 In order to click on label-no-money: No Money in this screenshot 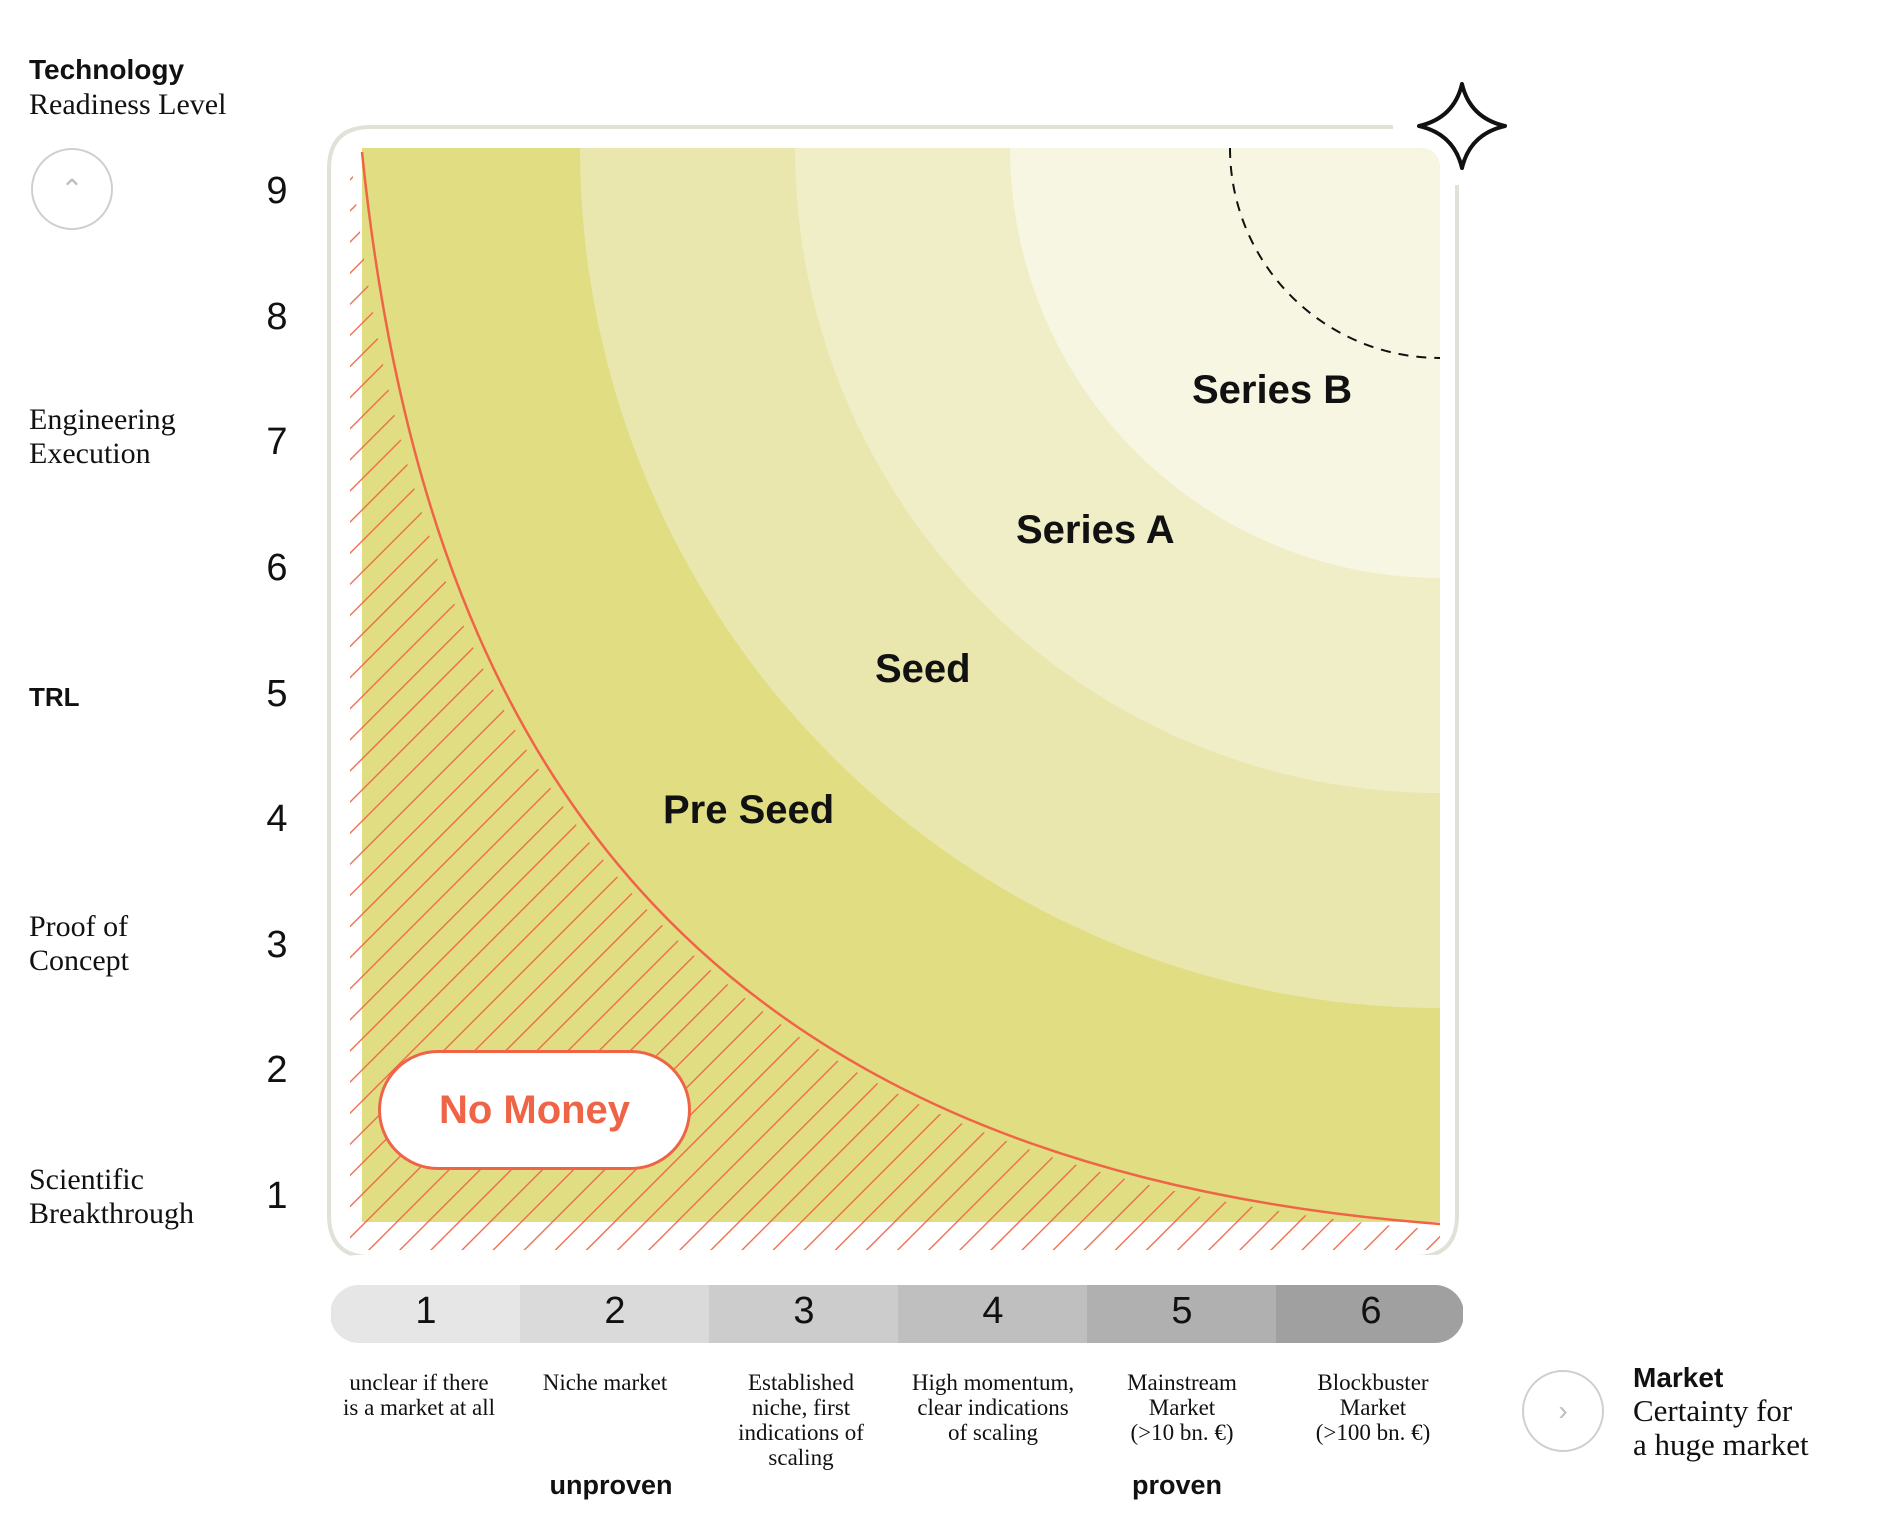, I will do `click(534, 1110)`.